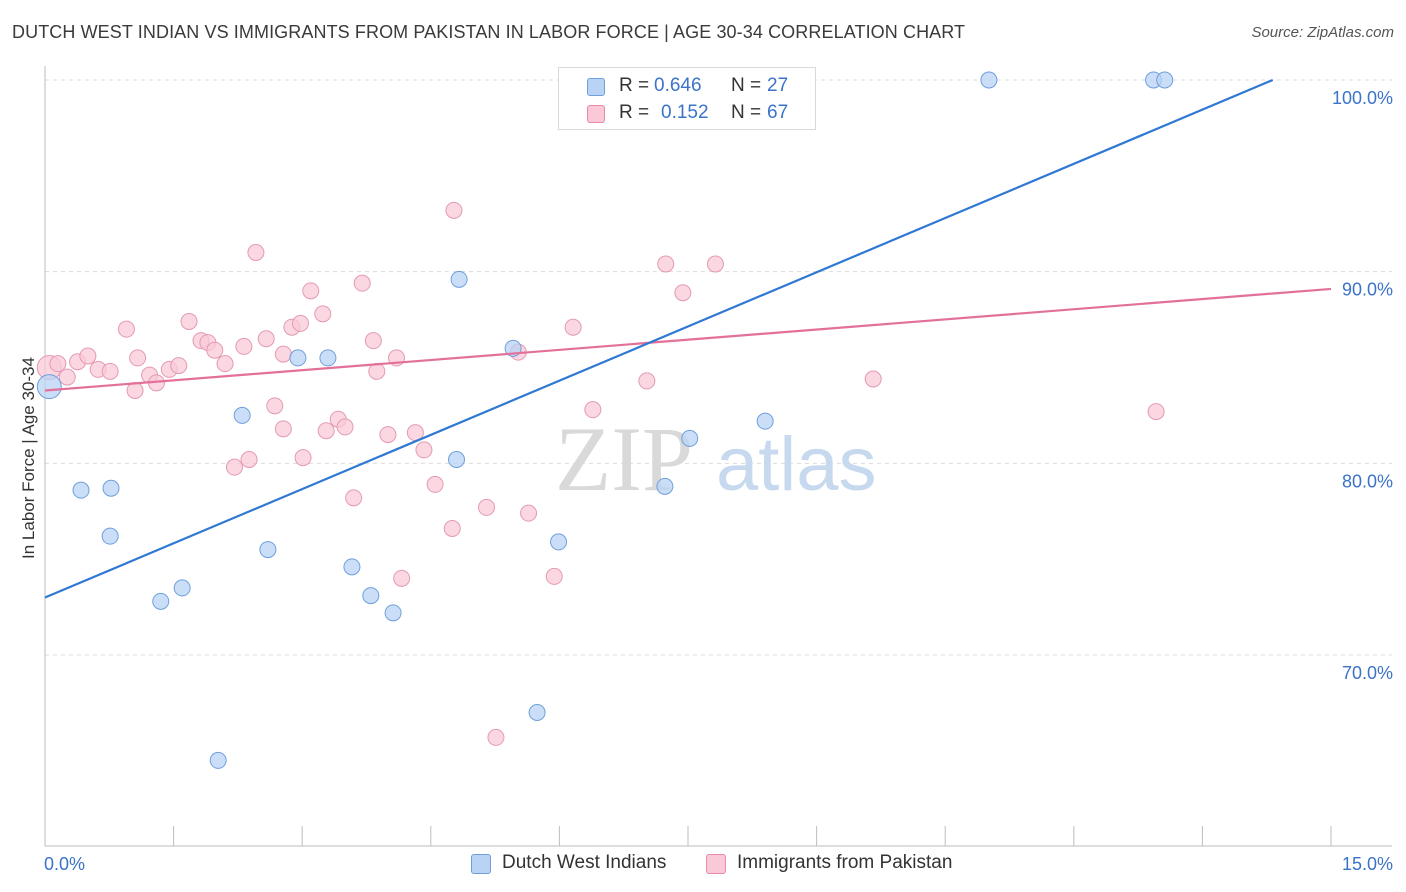 This screenshot has width=1406, height=892. What do you see at coordinates (596, 114) in the screenshot?
I see `legend-swatch-pink` at bounding box center [596, 114].